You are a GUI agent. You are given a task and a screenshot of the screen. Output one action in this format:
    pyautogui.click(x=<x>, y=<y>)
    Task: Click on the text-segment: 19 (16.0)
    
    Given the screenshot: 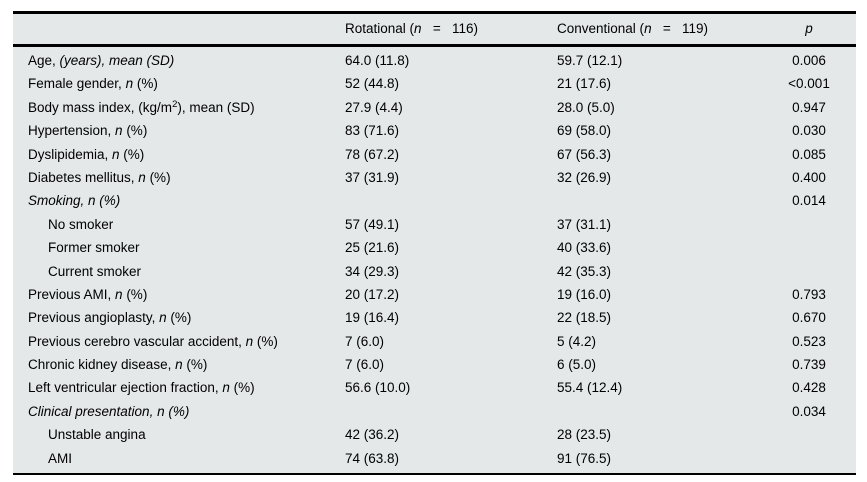 What is the action you would take?
    pyautogui.click(x=584, y=294)
    